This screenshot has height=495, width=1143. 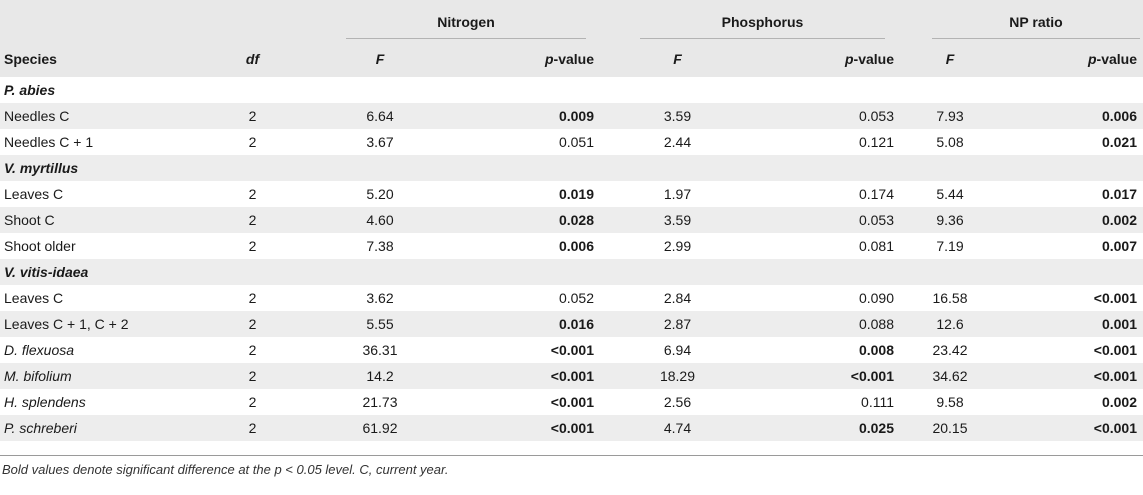 What do you see at coordinates (1071, 116) in the screenshot?
I see `cell-np-p: 0.006` at bounding box center [1071, 116].